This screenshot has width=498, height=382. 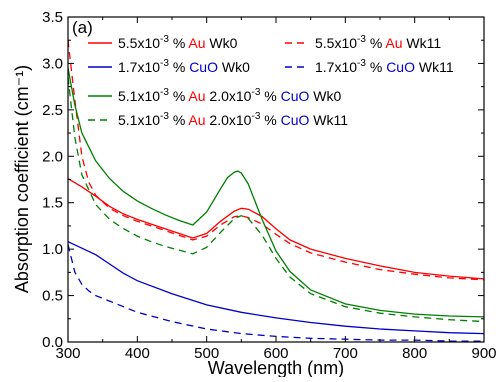 I want to click on legend-label: 5.1x10-3 % Au 2.0x10-3 % CuO Wk11, so click(x=233, y=119).